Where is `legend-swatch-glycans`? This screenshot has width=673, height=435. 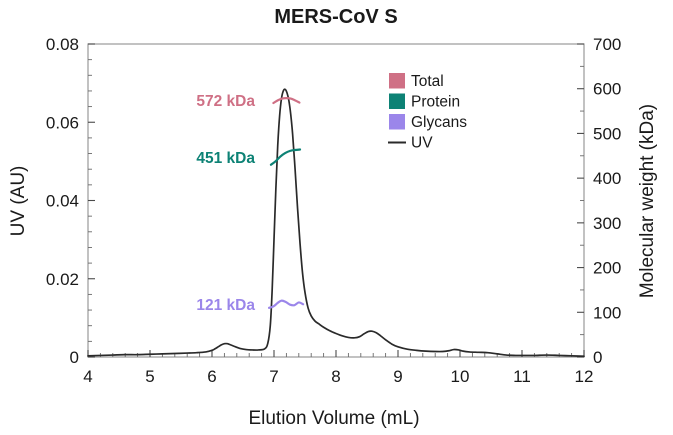 legend-swatch-glycans is located at coordinates (397, 122).